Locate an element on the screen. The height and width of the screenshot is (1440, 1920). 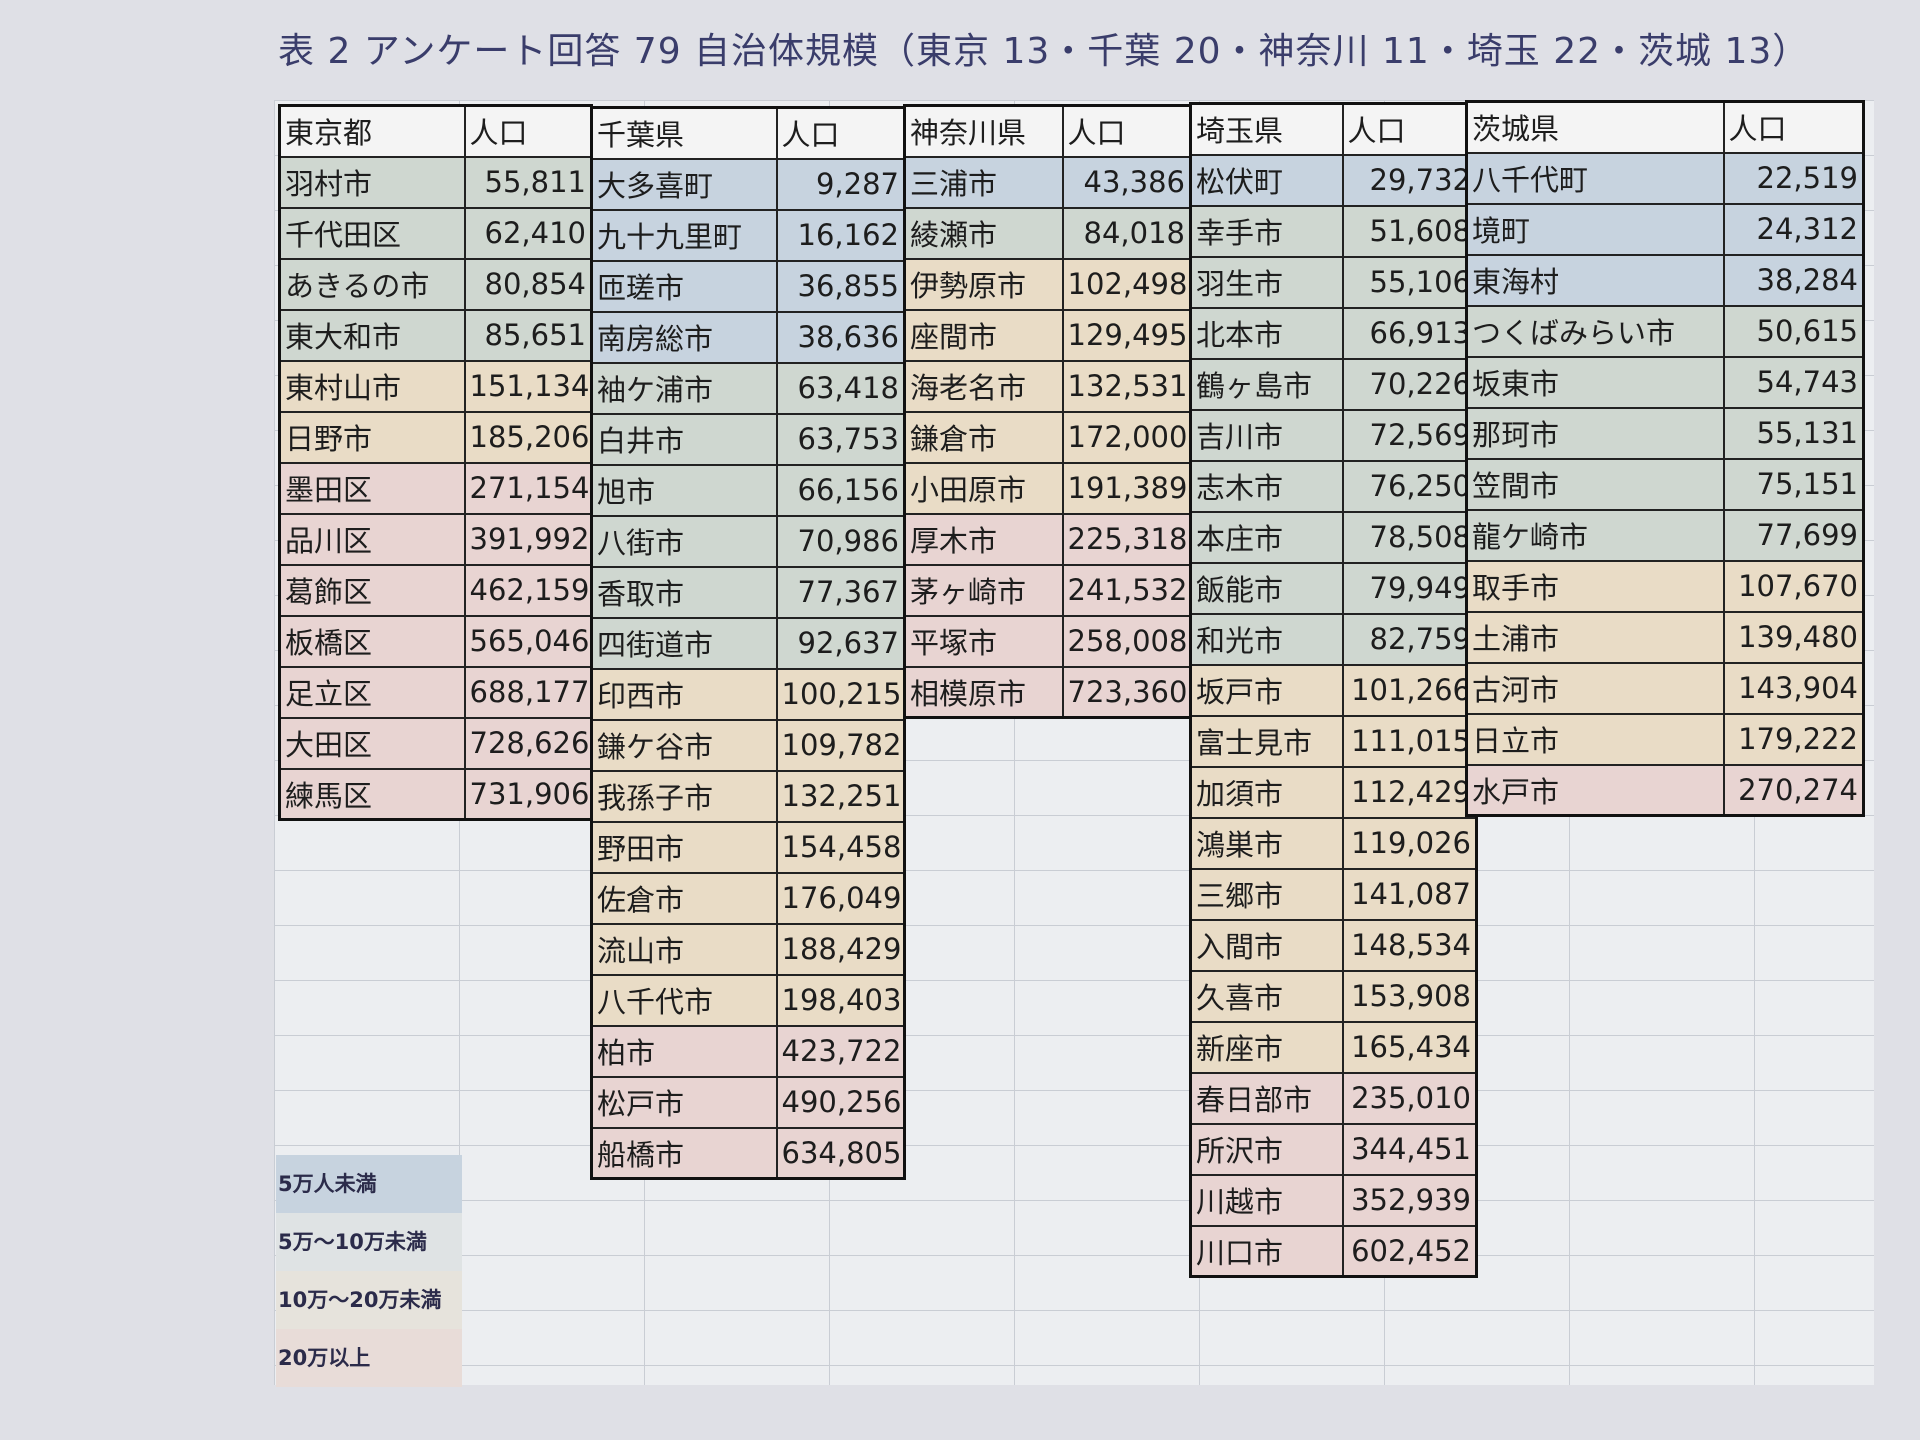
population-cell: 172,000 is located at coordinates (1126, 437).